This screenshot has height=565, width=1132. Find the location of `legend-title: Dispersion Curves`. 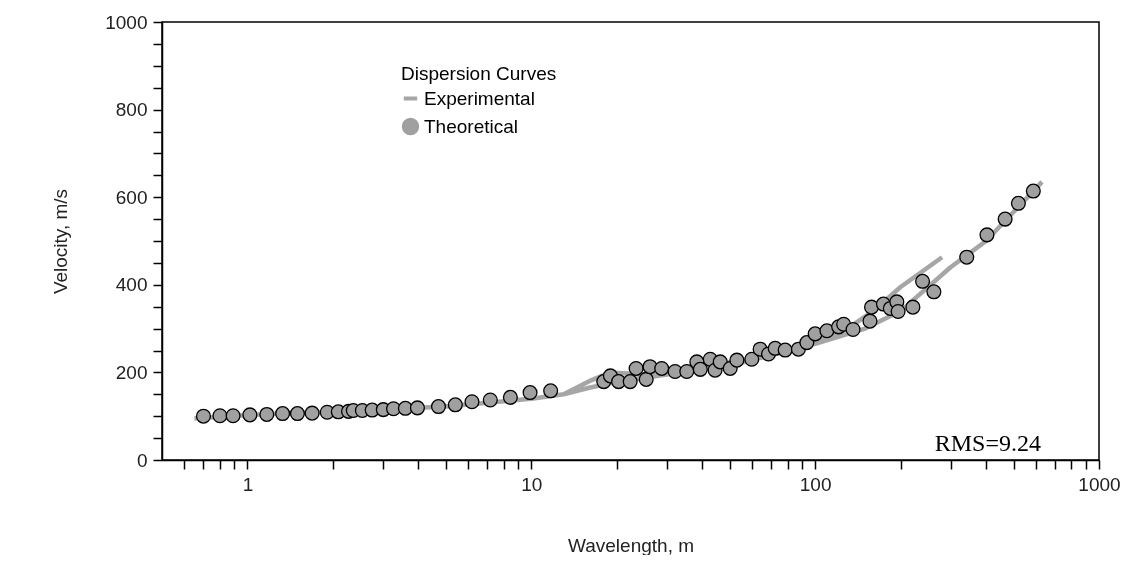

legend-title: Dispersion Curves is located at coordinates (479, 73).